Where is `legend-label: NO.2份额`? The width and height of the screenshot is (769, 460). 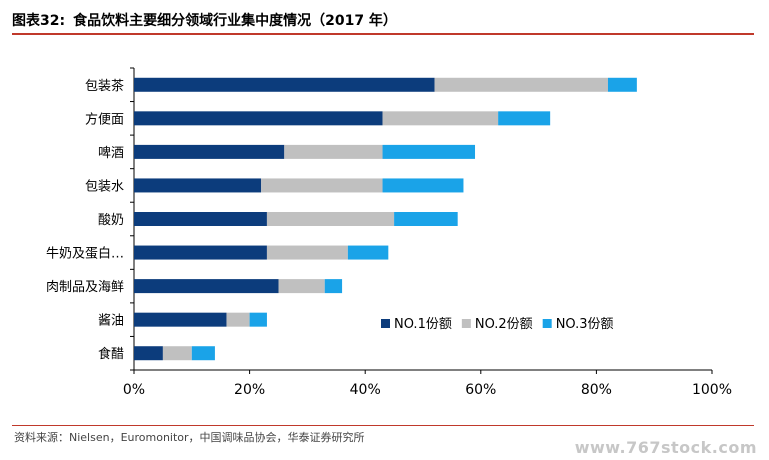
legend-label: NO.2份额 is located at coordinates (504, 324).